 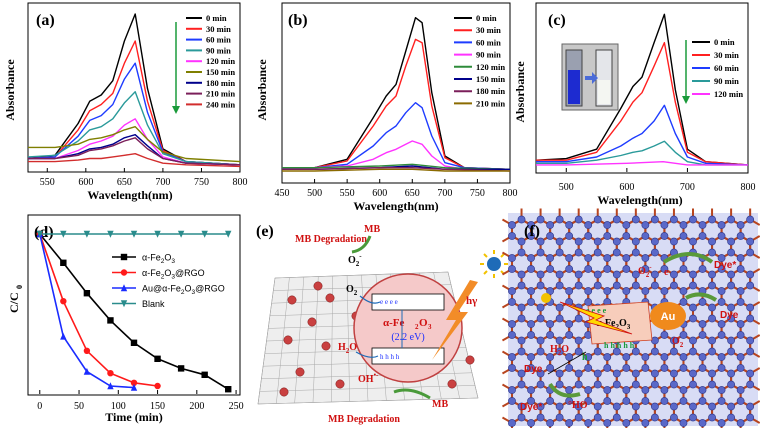 What do you see at coordinates (396, 155) in the screenshot?
I see `spectrum-90-min` at bounding box center [396, 155].